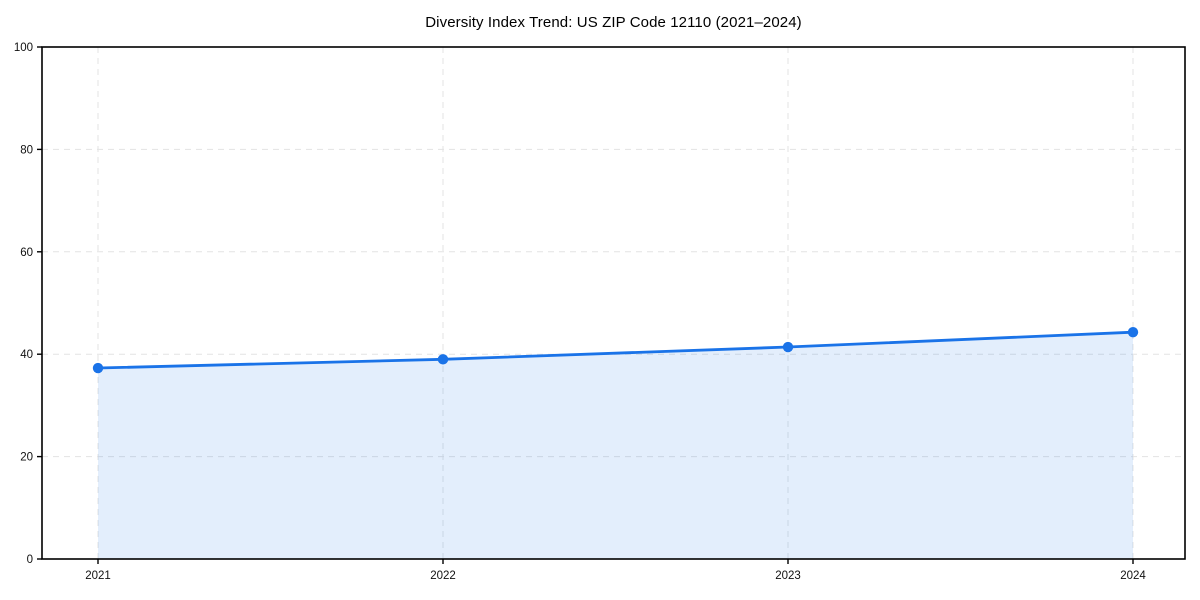 The width and height of the screenshot is (1200, 600). I want to click on x-tick-label: 2024, so click(1133, 576).